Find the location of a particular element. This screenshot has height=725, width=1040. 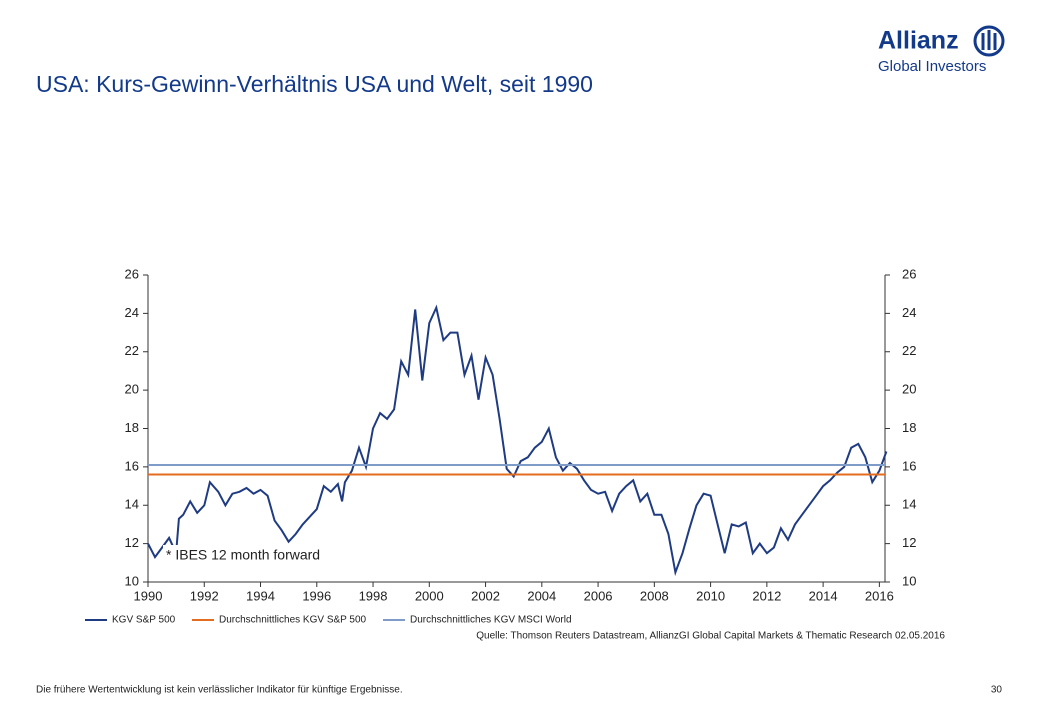

y-tick-label: 14 is located at coordinates (132, 504).